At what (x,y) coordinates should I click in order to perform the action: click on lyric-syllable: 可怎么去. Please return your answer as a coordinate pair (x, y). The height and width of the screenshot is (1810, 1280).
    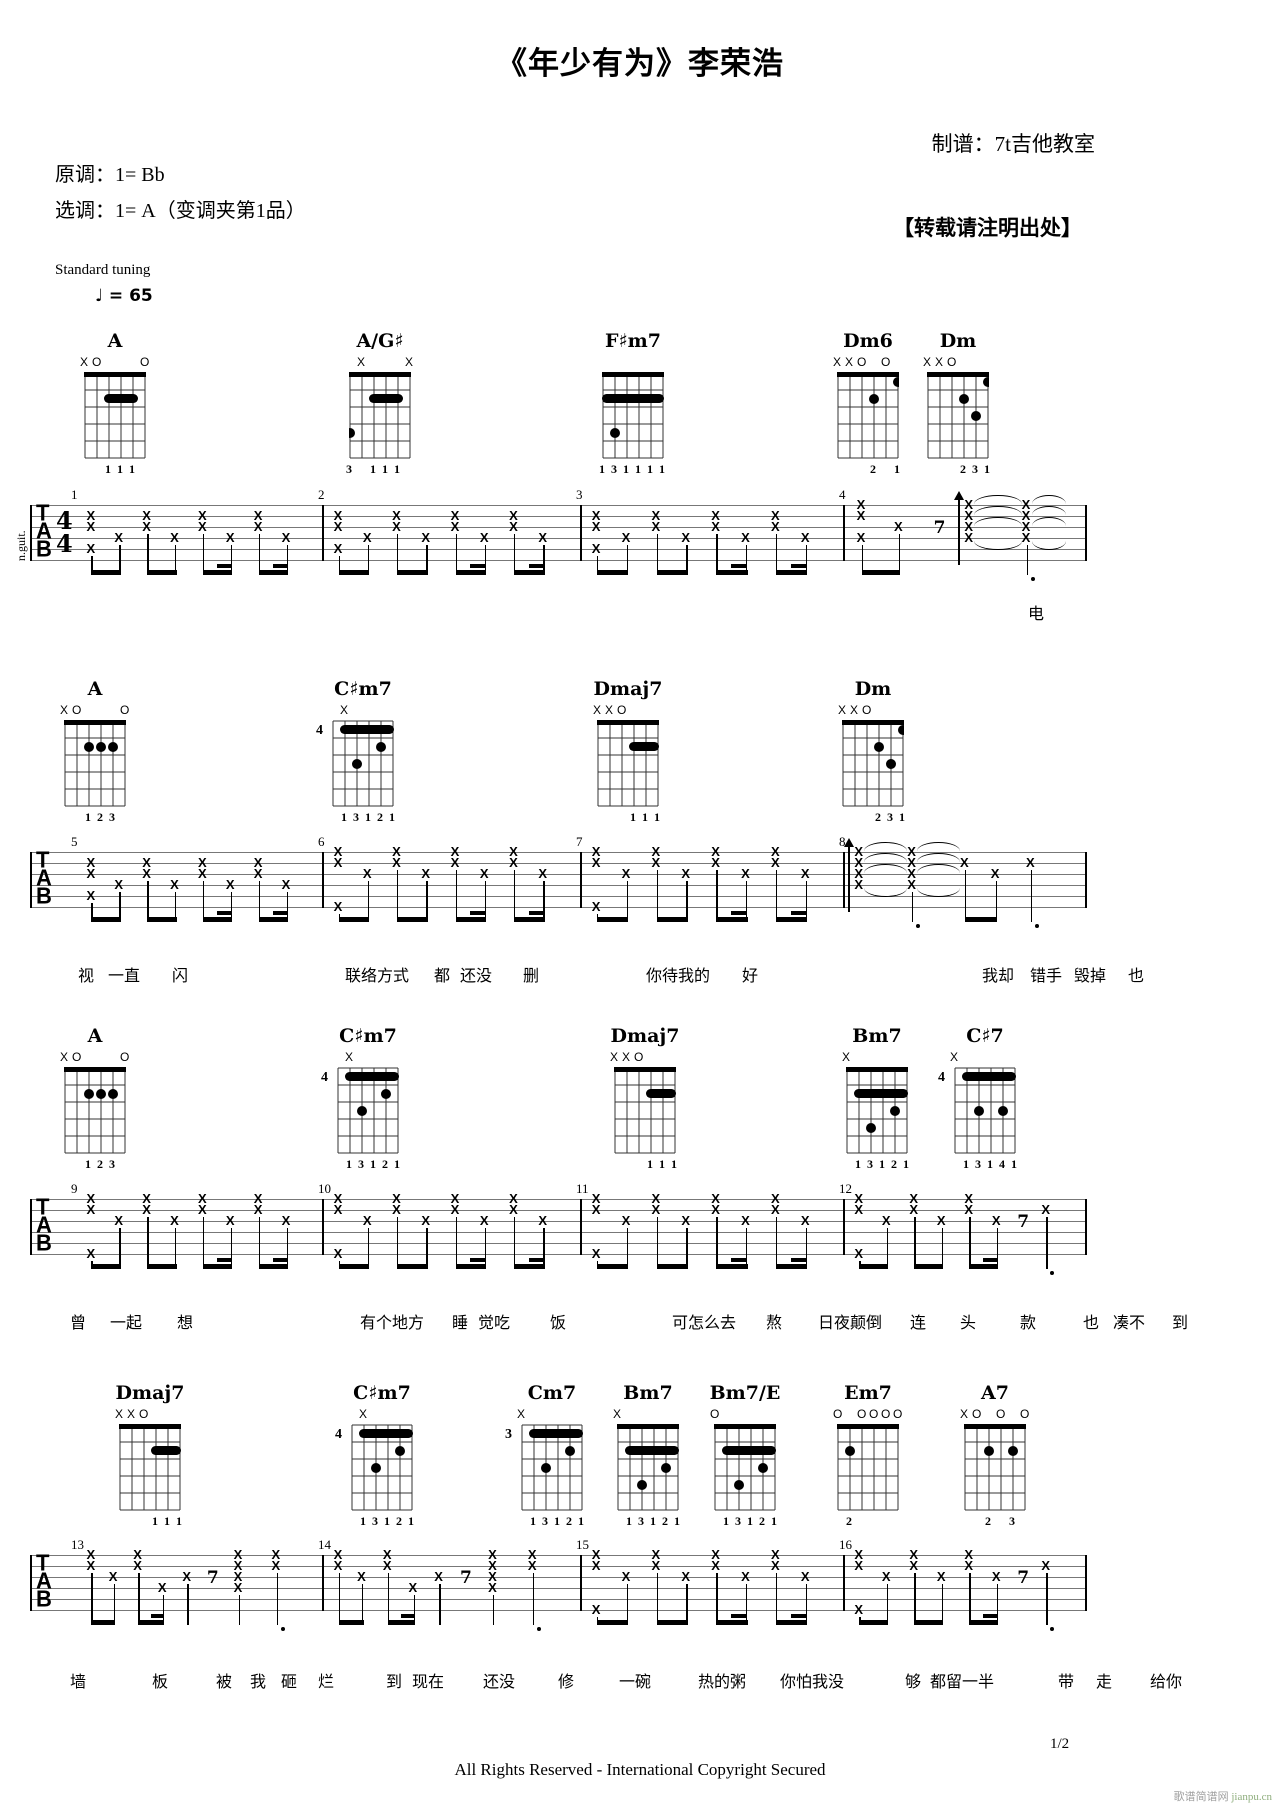
    Looking at the image, I should click on (704, 1323).